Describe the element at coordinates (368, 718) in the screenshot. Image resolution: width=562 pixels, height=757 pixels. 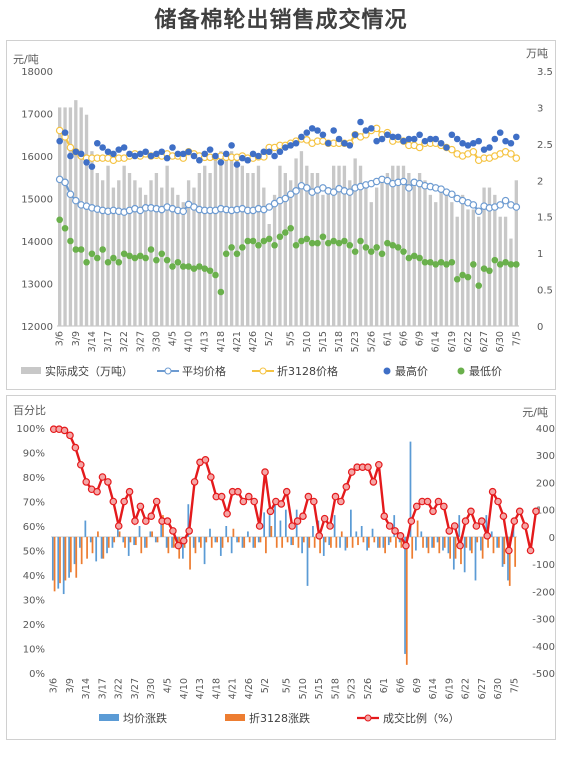
I see `legend-marker-ratio` at that location.